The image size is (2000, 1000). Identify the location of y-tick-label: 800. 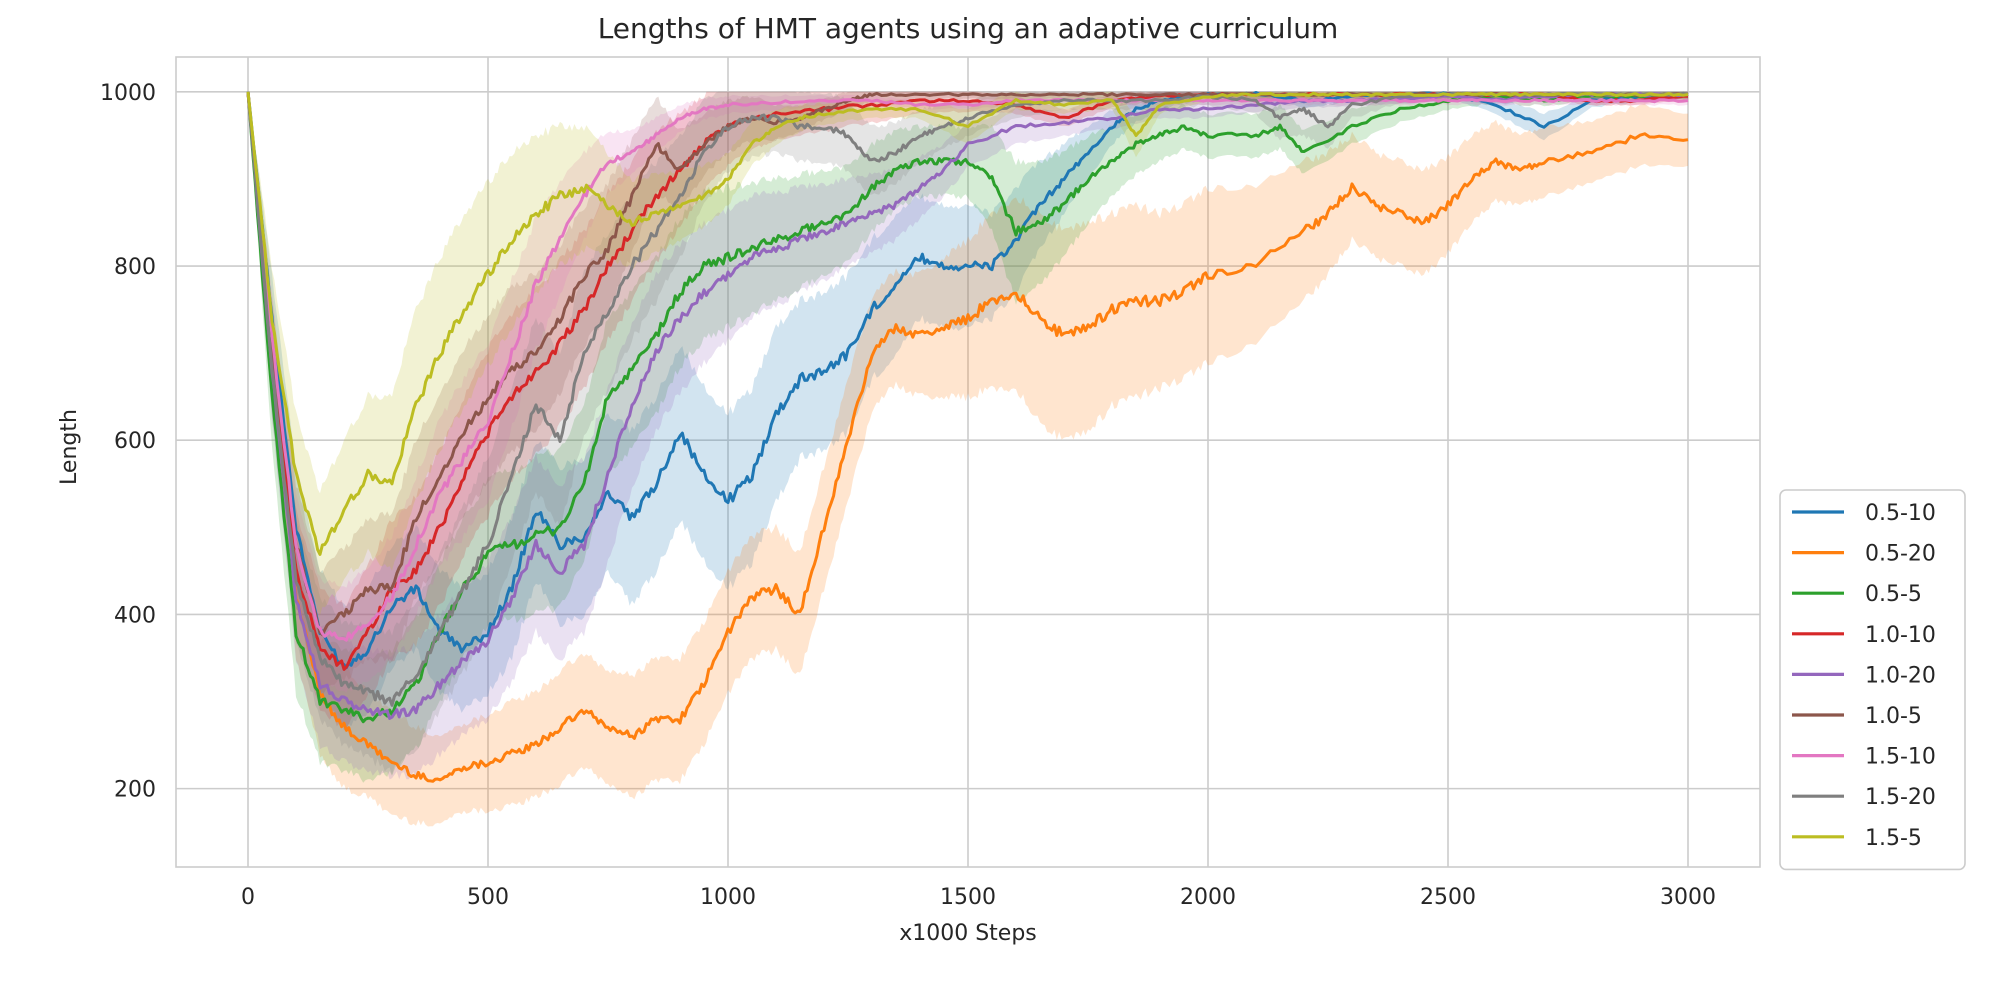
(135, 267).